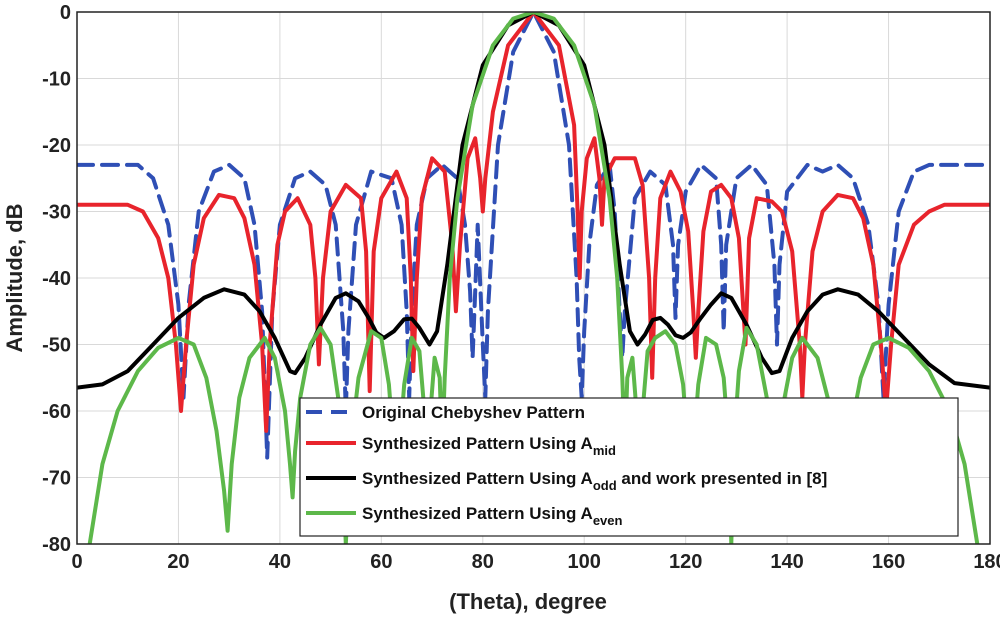 This screenshot has height=622, width=1000. Describe the element at coordinates (604, 450) in the screenshot. I see `legend-sub-amid: mid` at that location.